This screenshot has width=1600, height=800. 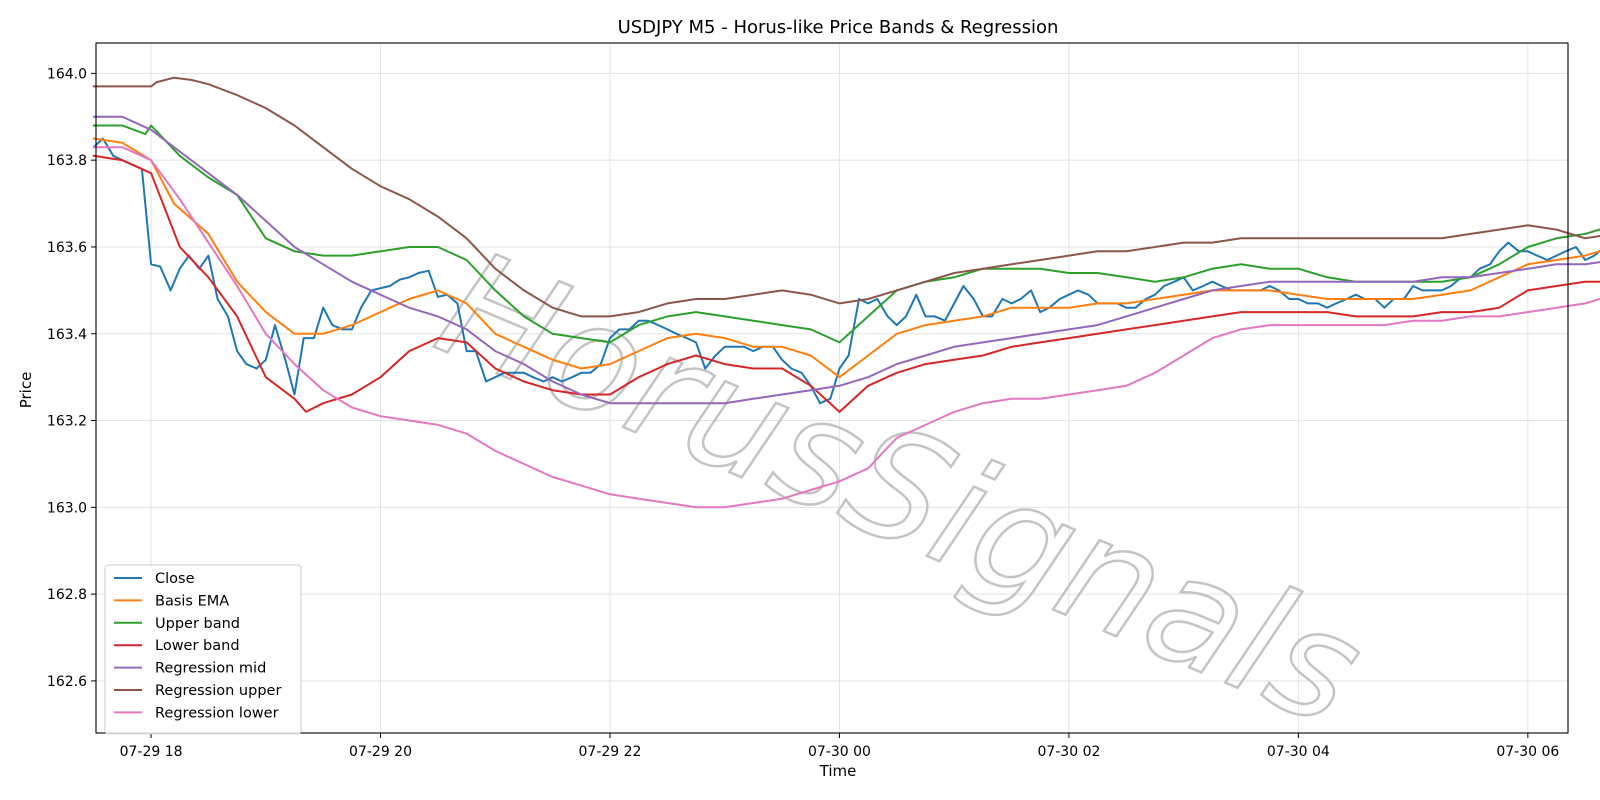 I want to click on x-tick-label: 07-30 04, so click(x=1298, y=752).